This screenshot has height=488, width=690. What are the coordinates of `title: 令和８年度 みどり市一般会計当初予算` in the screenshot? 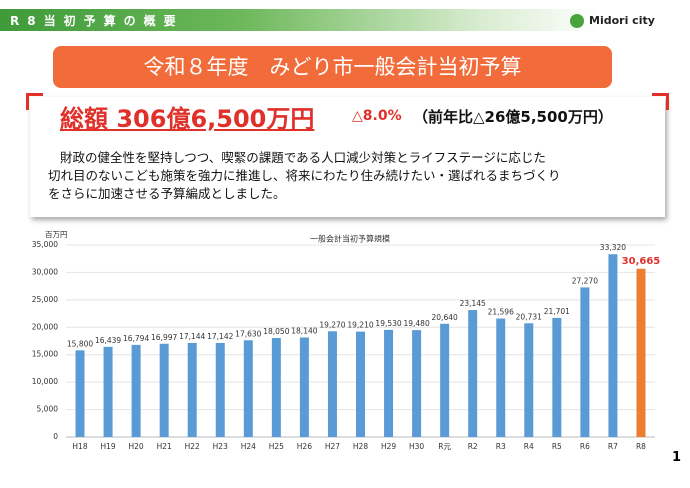 It's located at (332, 67).